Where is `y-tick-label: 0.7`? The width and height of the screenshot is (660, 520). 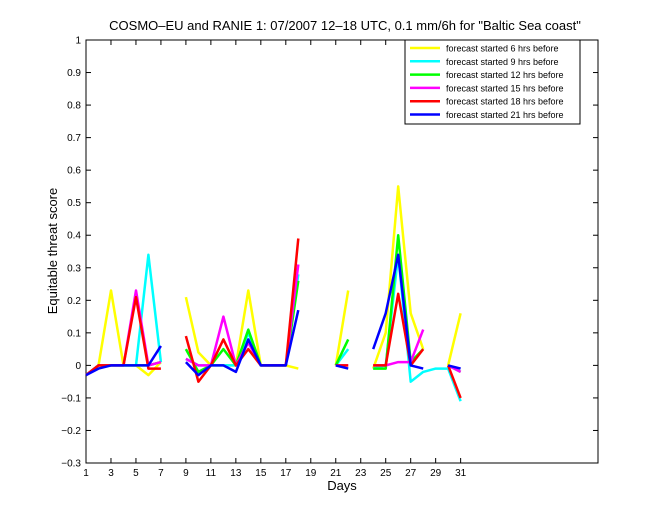 y-tick-label: 0.7 is located at coordinates (74, 138).